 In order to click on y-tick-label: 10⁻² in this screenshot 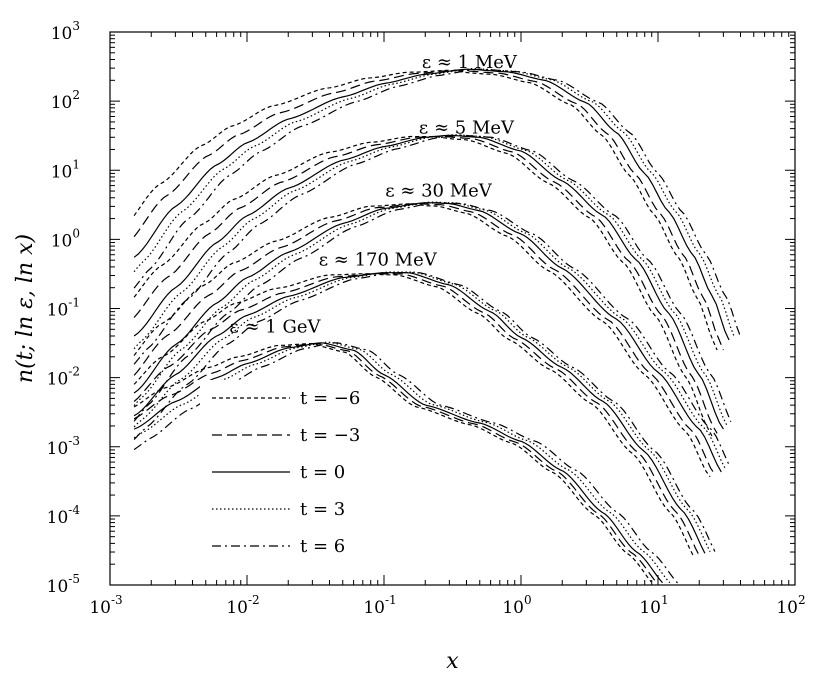, I will do `click(63, 377)`.